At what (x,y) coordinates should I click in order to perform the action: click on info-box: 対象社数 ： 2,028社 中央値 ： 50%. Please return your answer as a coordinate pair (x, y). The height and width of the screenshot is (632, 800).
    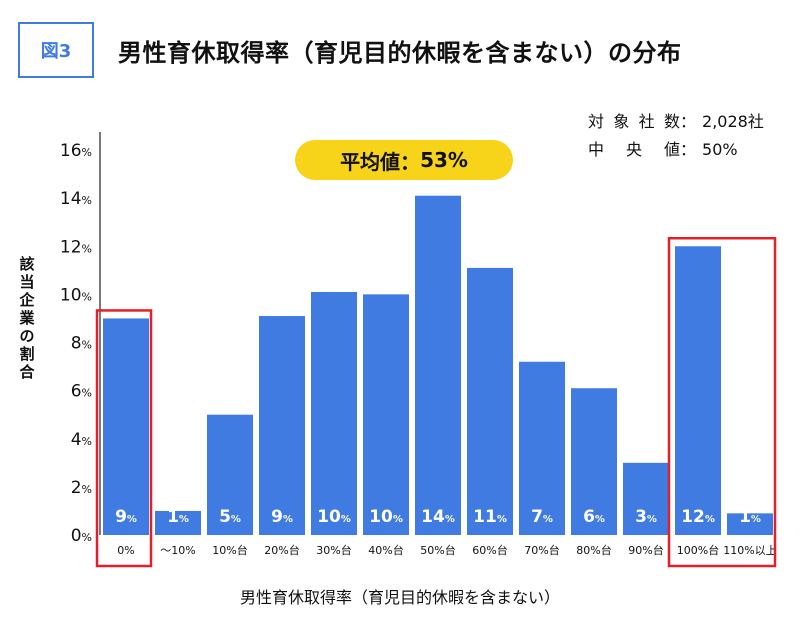
    Looking at the image, I should click on (676, 136).